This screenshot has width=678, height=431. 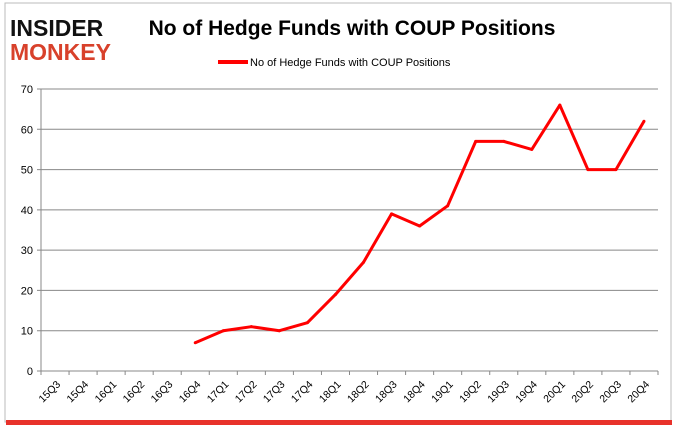 What do you see at coordinates (27, 171) in the screenshot?
I see `y-tick-label: 50` at bounding box center [27, 171].